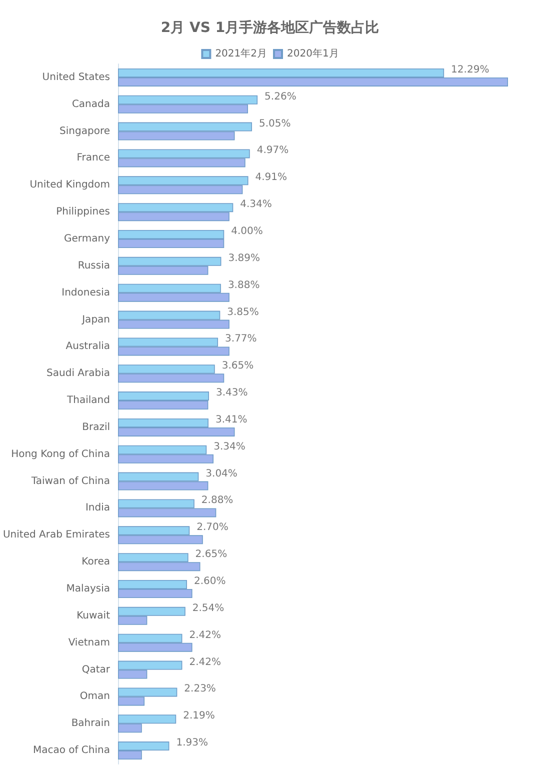 Image resolution: width=540 pixels, height=768 pixels. I want to click on y-tick-label: Germany, so click(87, 239).